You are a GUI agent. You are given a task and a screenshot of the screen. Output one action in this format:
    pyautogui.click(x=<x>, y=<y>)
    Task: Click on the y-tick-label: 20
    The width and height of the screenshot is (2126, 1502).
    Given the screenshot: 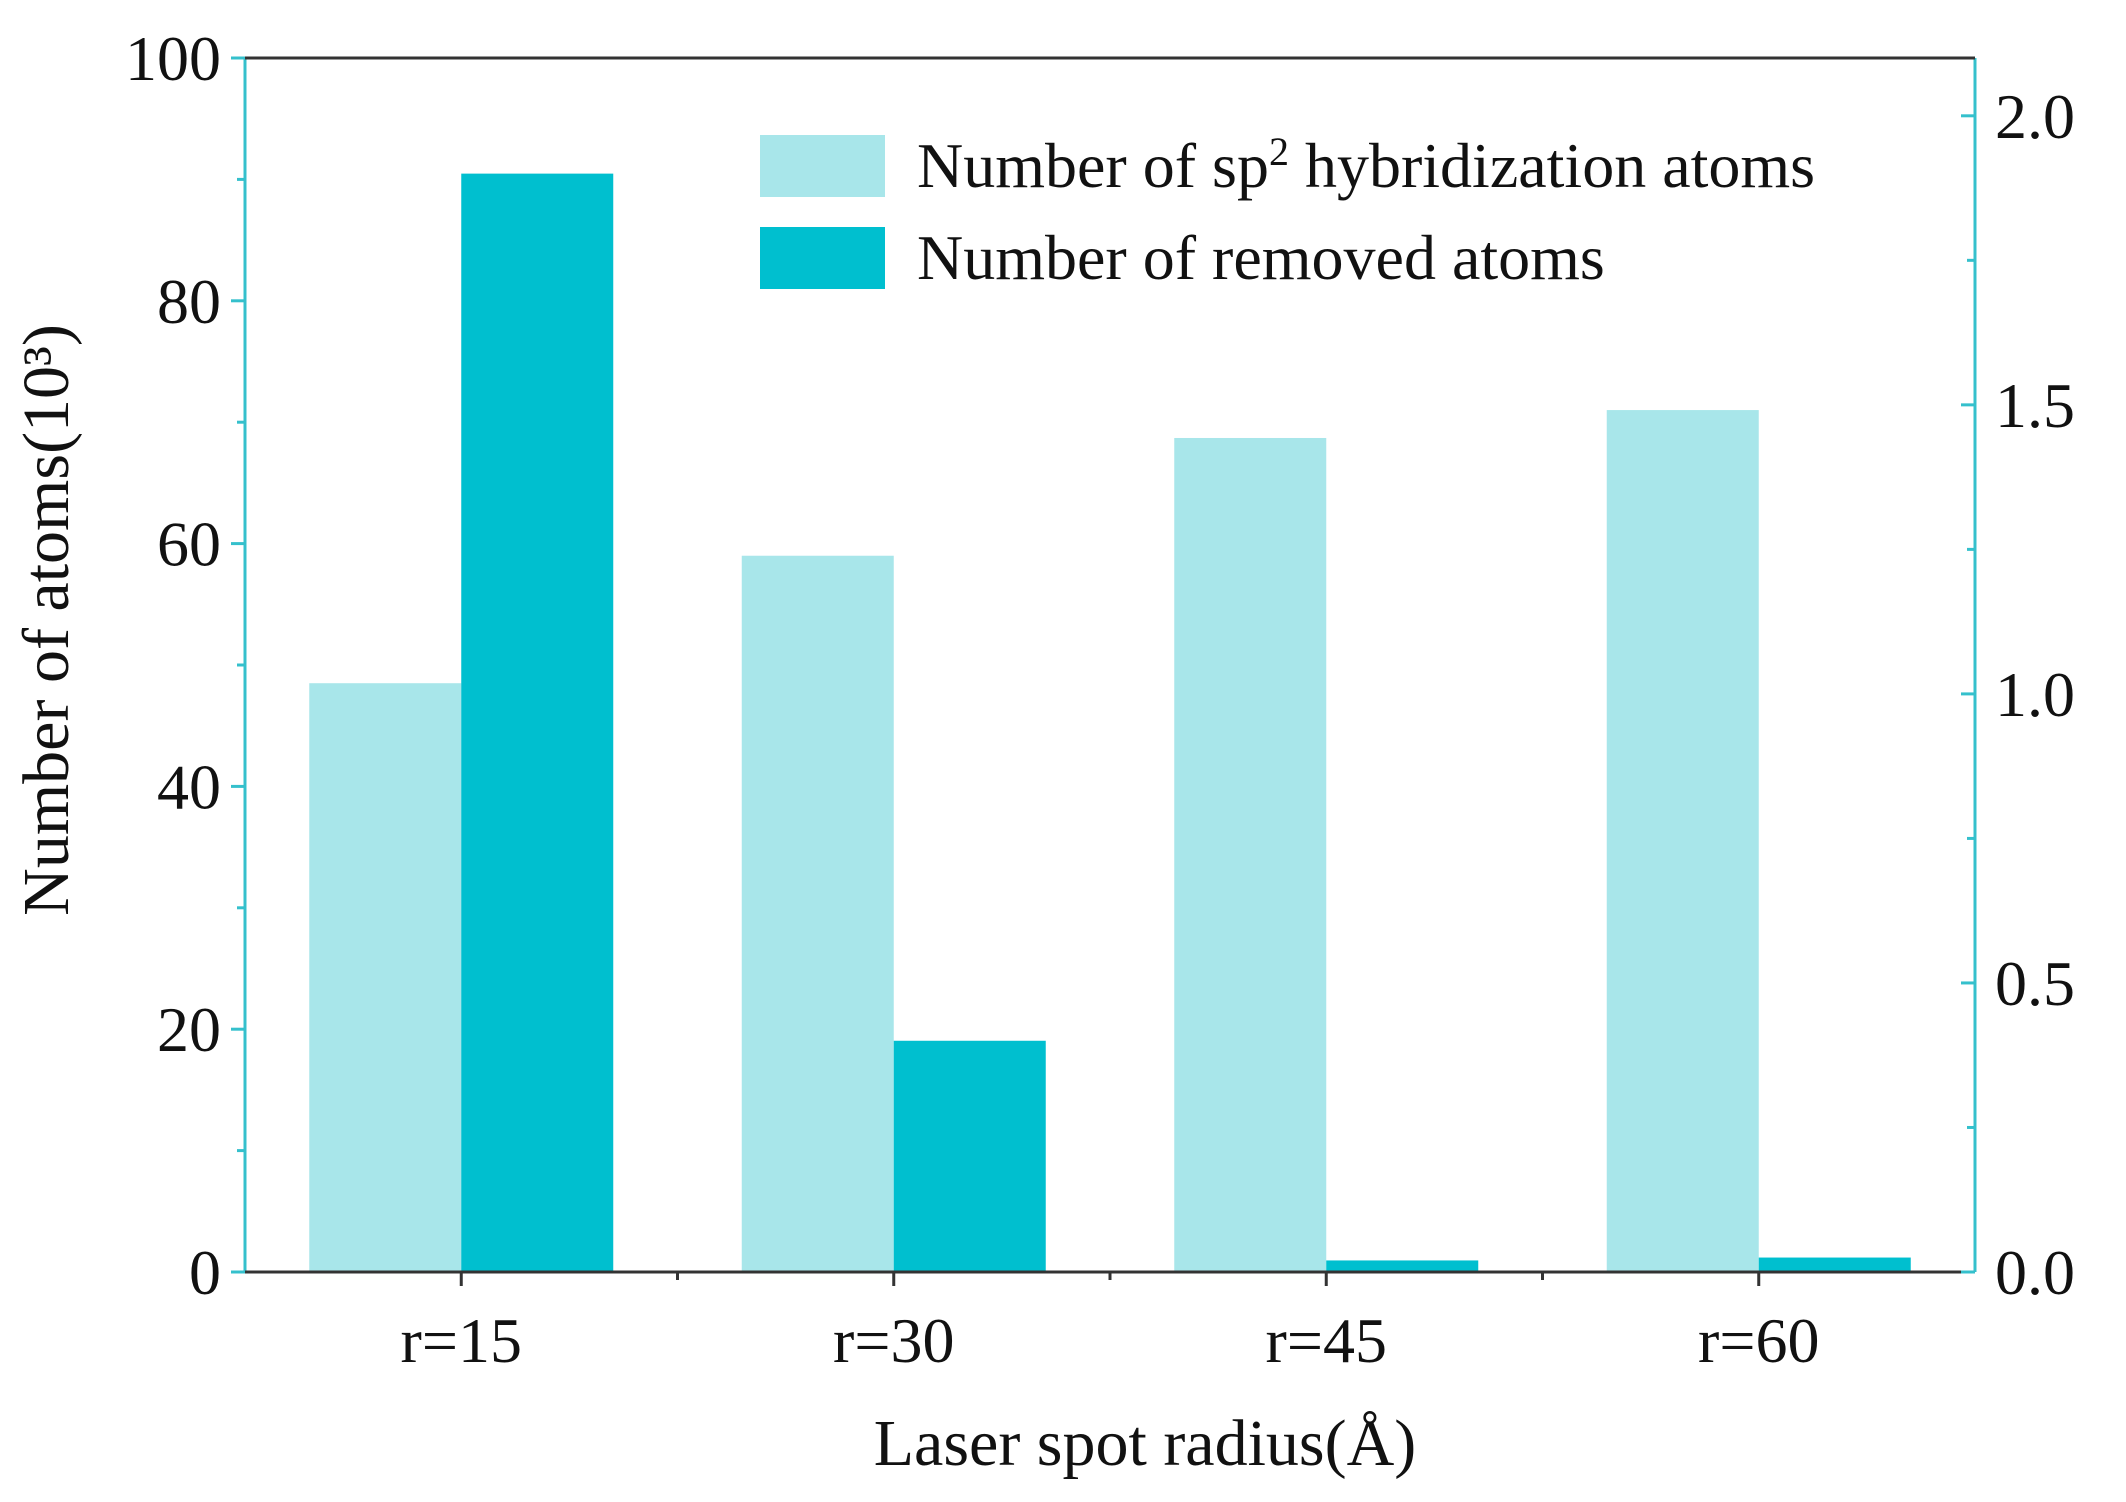 What is the action you would take?
    pyautogui.click(x=189, y=1029)
    